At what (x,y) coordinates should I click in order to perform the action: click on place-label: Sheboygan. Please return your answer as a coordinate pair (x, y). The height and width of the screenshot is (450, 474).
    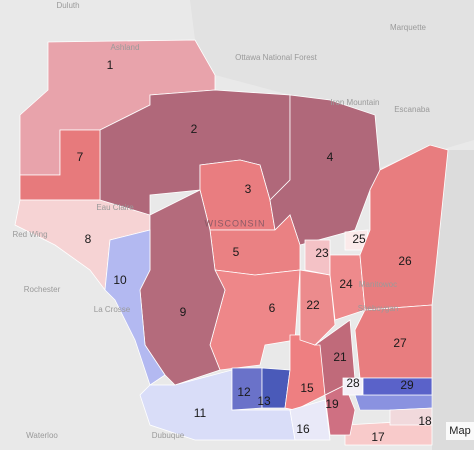
    Looking at the image, I should click on (378, 308).